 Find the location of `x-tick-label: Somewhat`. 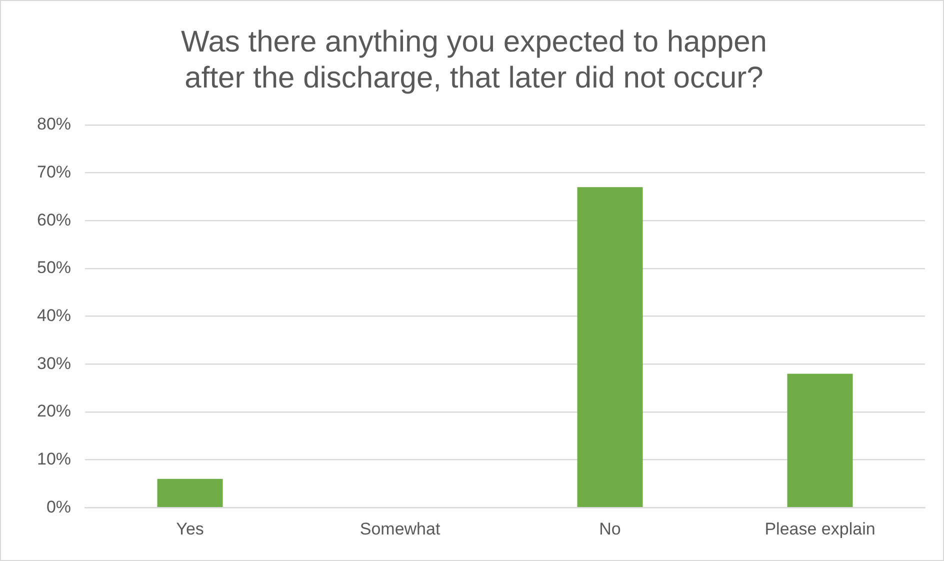

x-tick-label: Somewhat is located at coordinates (400, 528).